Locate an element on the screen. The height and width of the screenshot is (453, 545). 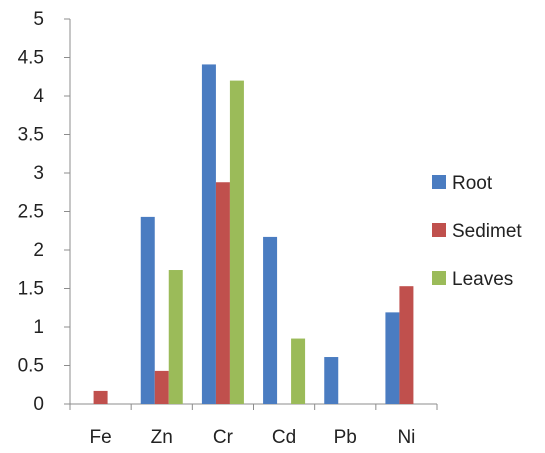
y-tick-label: 5 is located at coordinates (38, 19).